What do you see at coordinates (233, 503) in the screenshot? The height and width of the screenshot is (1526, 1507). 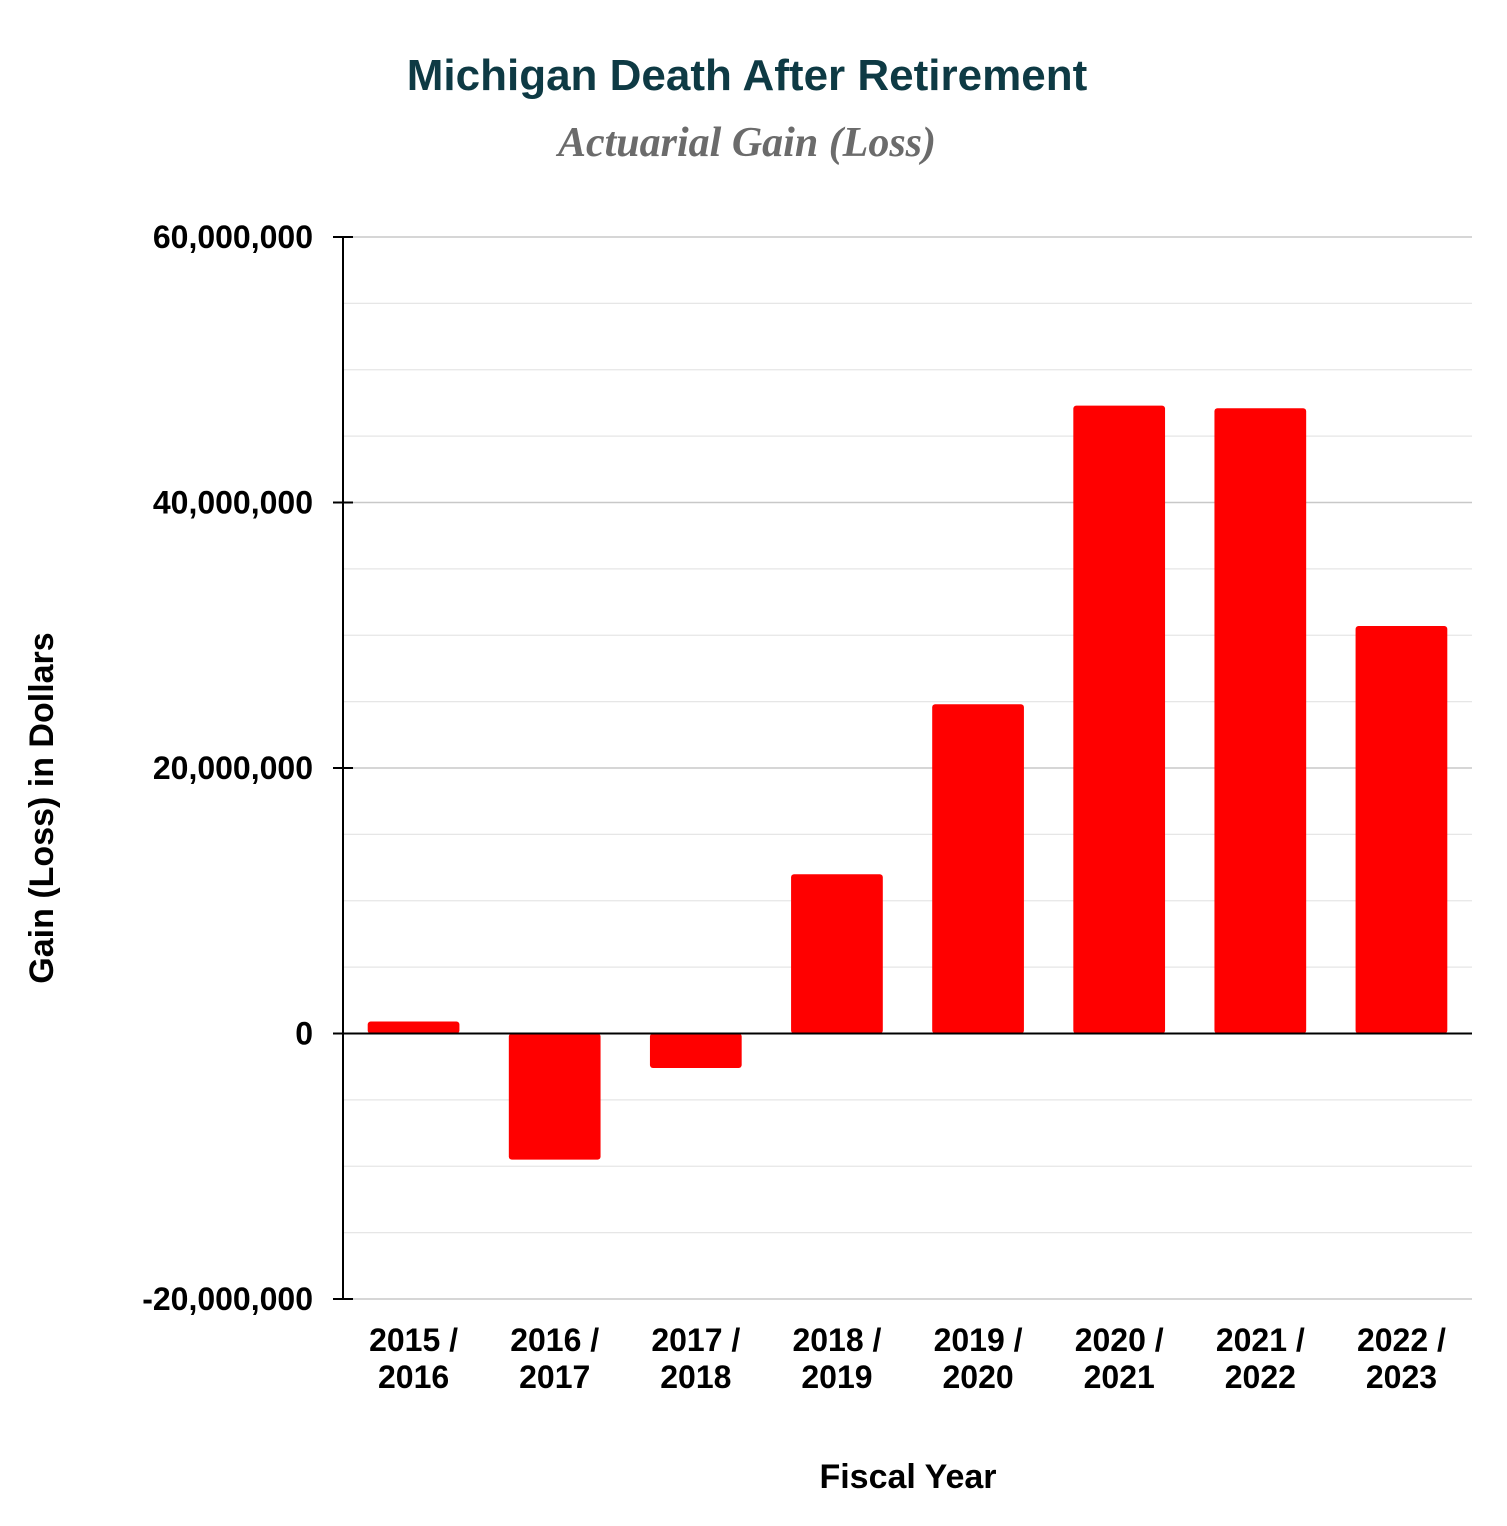 I see `y-tick-label: 40,000,000` at bounding box center [233, 503].